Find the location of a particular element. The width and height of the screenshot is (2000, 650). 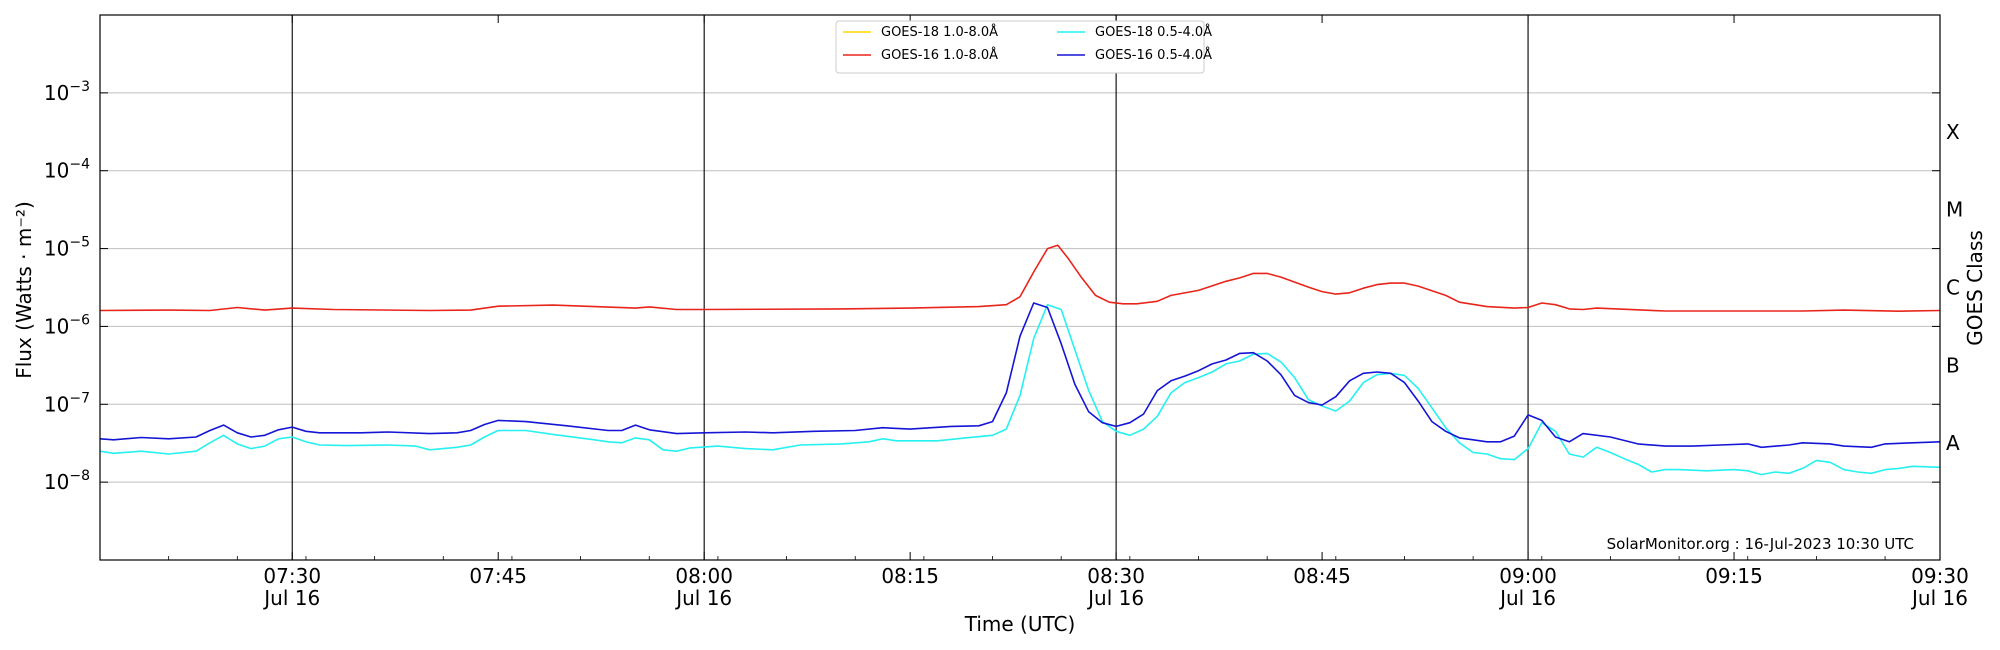

legend-box is located at coordinates (1020, 47).